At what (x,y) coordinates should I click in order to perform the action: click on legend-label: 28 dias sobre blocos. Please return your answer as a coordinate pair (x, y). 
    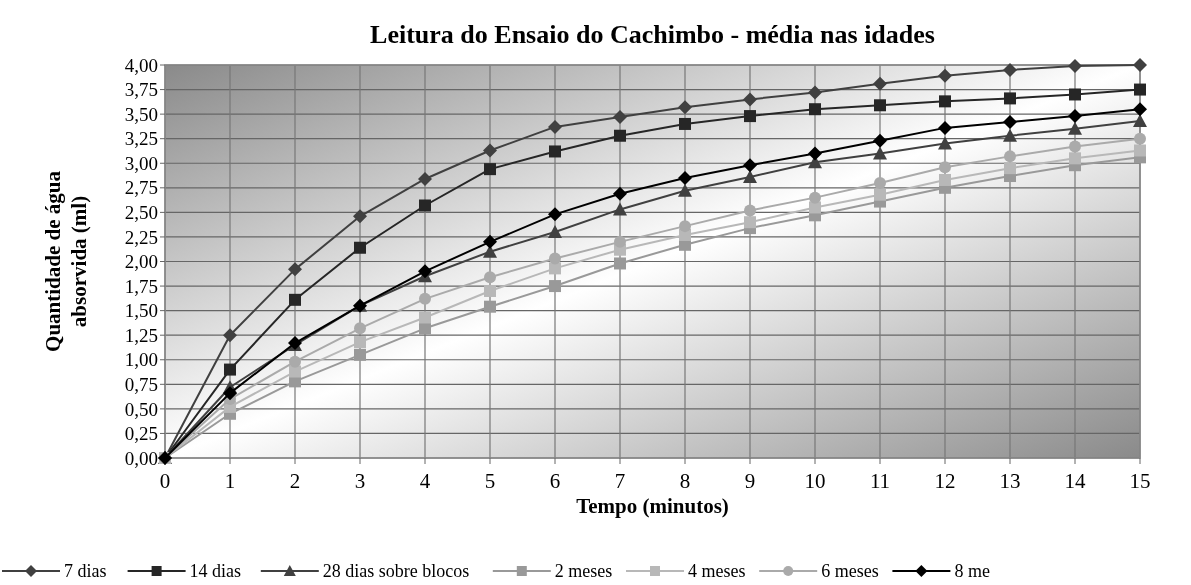
    Looking at the image, I should click on (396, 571).